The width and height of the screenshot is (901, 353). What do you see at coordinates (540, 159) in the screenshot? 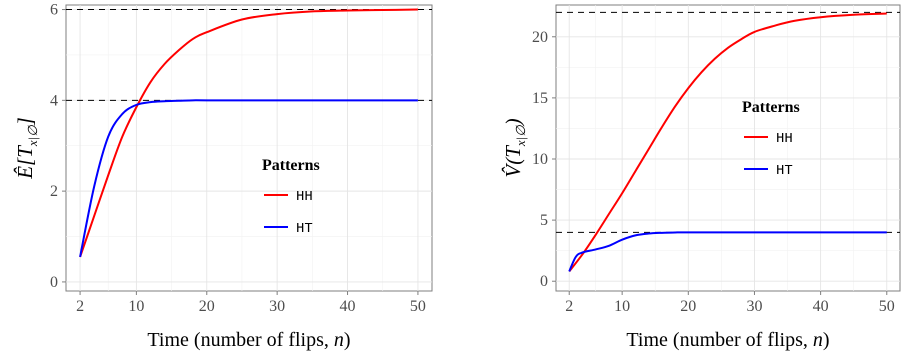
I see `y-tick-label: 10` at bounding box center [540, 159].